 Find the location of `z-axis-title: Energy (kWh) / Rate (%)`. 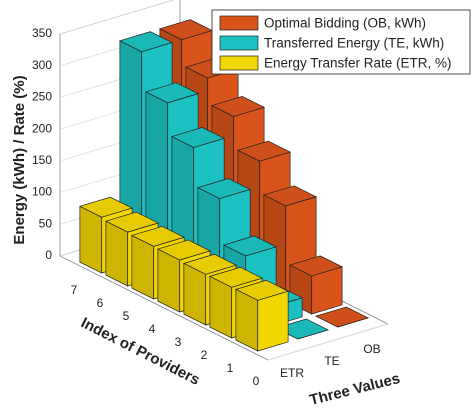

z-axis-title: Energy (kWh) / Rate (%) is located at coordinates (19, 159).